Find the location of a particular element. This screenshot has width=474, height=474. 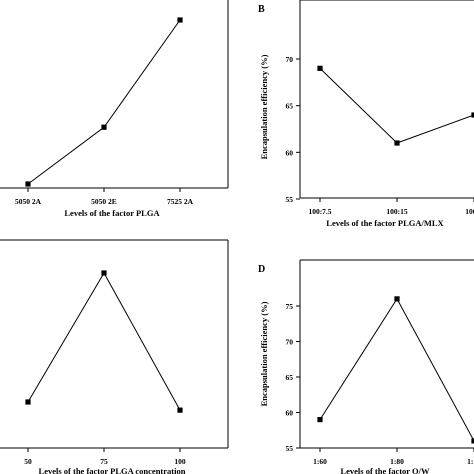

panel-letter: D is located at coordinates (261, 269).